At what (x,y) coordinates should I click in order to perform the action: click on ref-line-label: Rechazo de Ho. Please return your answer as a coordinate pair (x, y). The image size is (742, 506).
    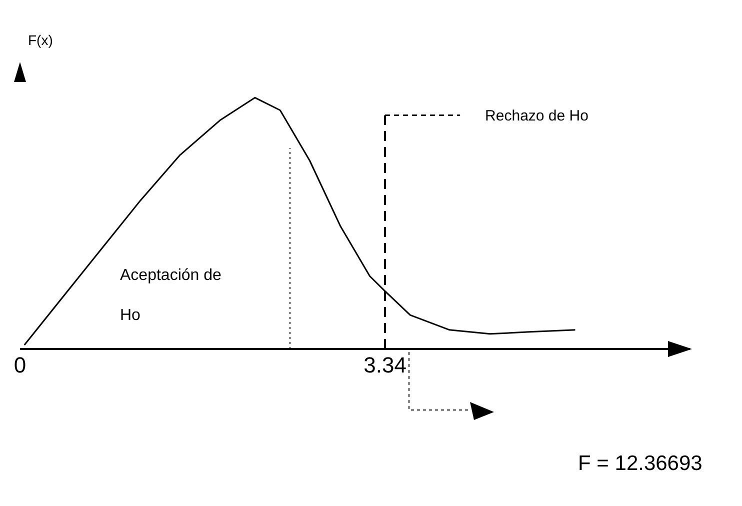
    Looking at the image, I should click on (536, 115).